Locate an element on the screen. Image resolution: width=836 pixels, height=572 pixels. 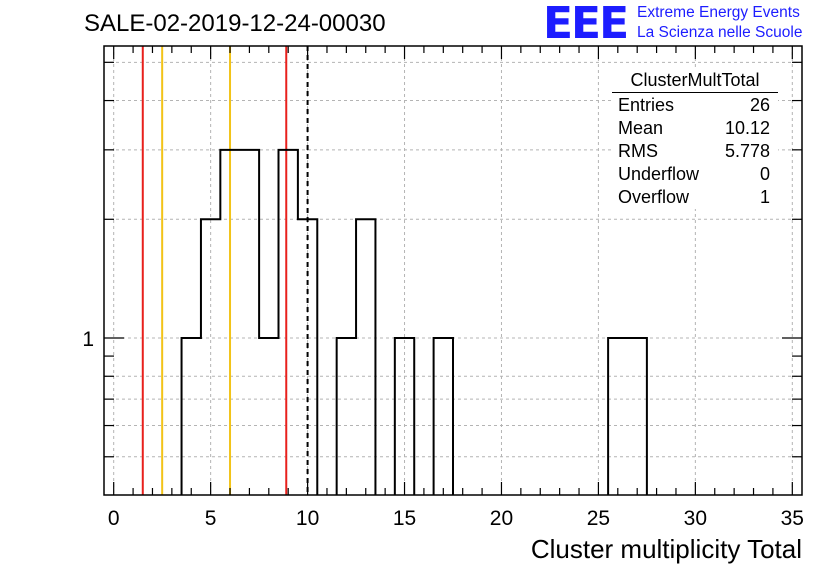
x-tick-label: 0 is located at coordinates (114, 518).